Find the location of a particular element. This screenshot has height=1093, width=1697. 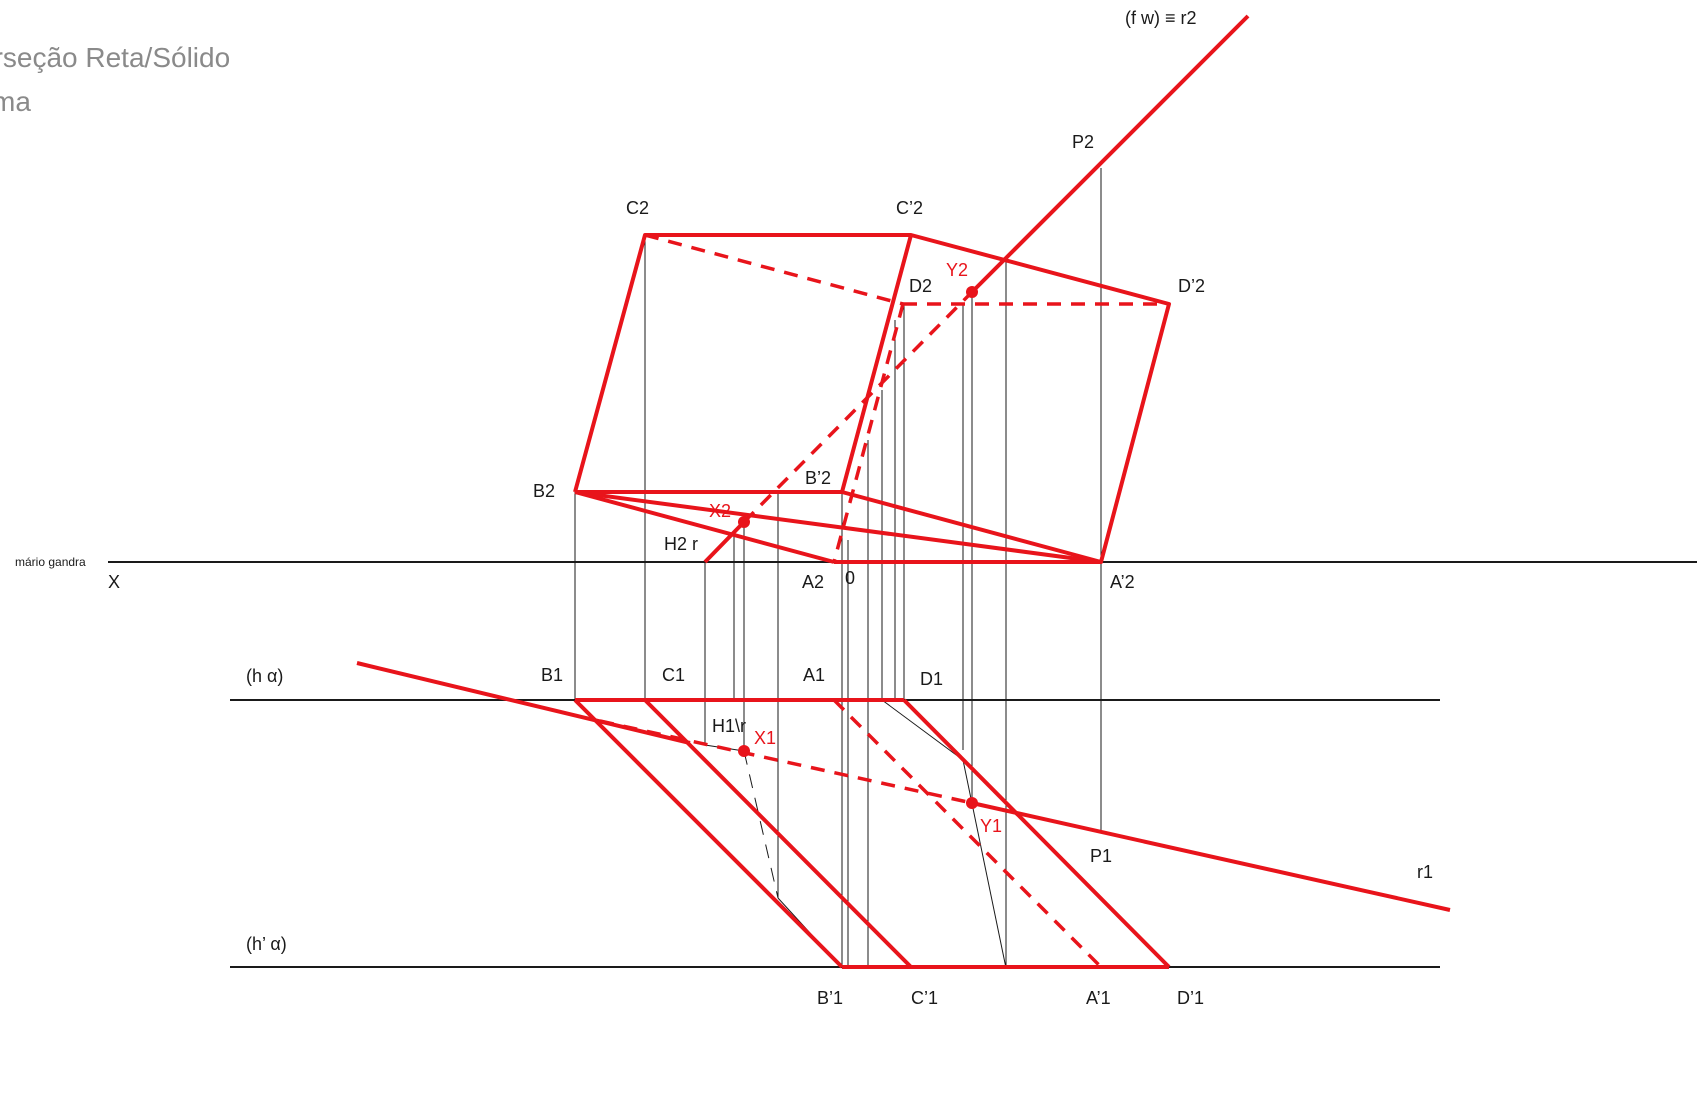

label-x1: X1 is located at coordinates (765, 738).